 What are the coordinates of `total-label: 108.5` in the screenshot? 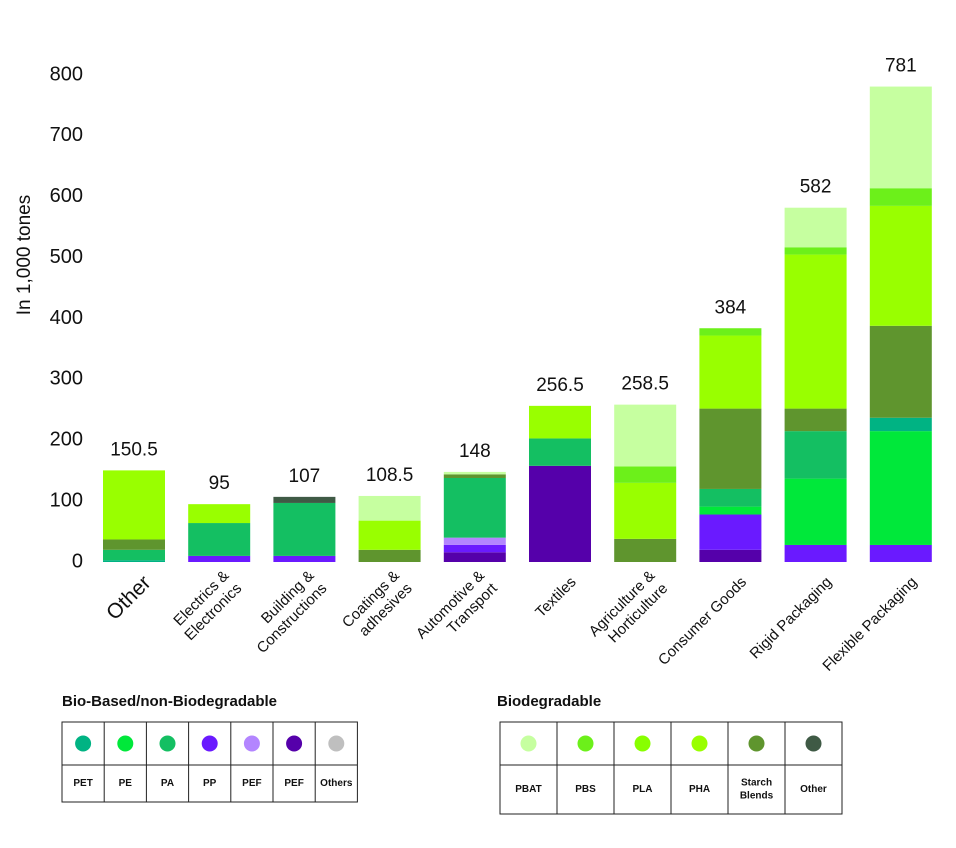 It's located at (390, 475).